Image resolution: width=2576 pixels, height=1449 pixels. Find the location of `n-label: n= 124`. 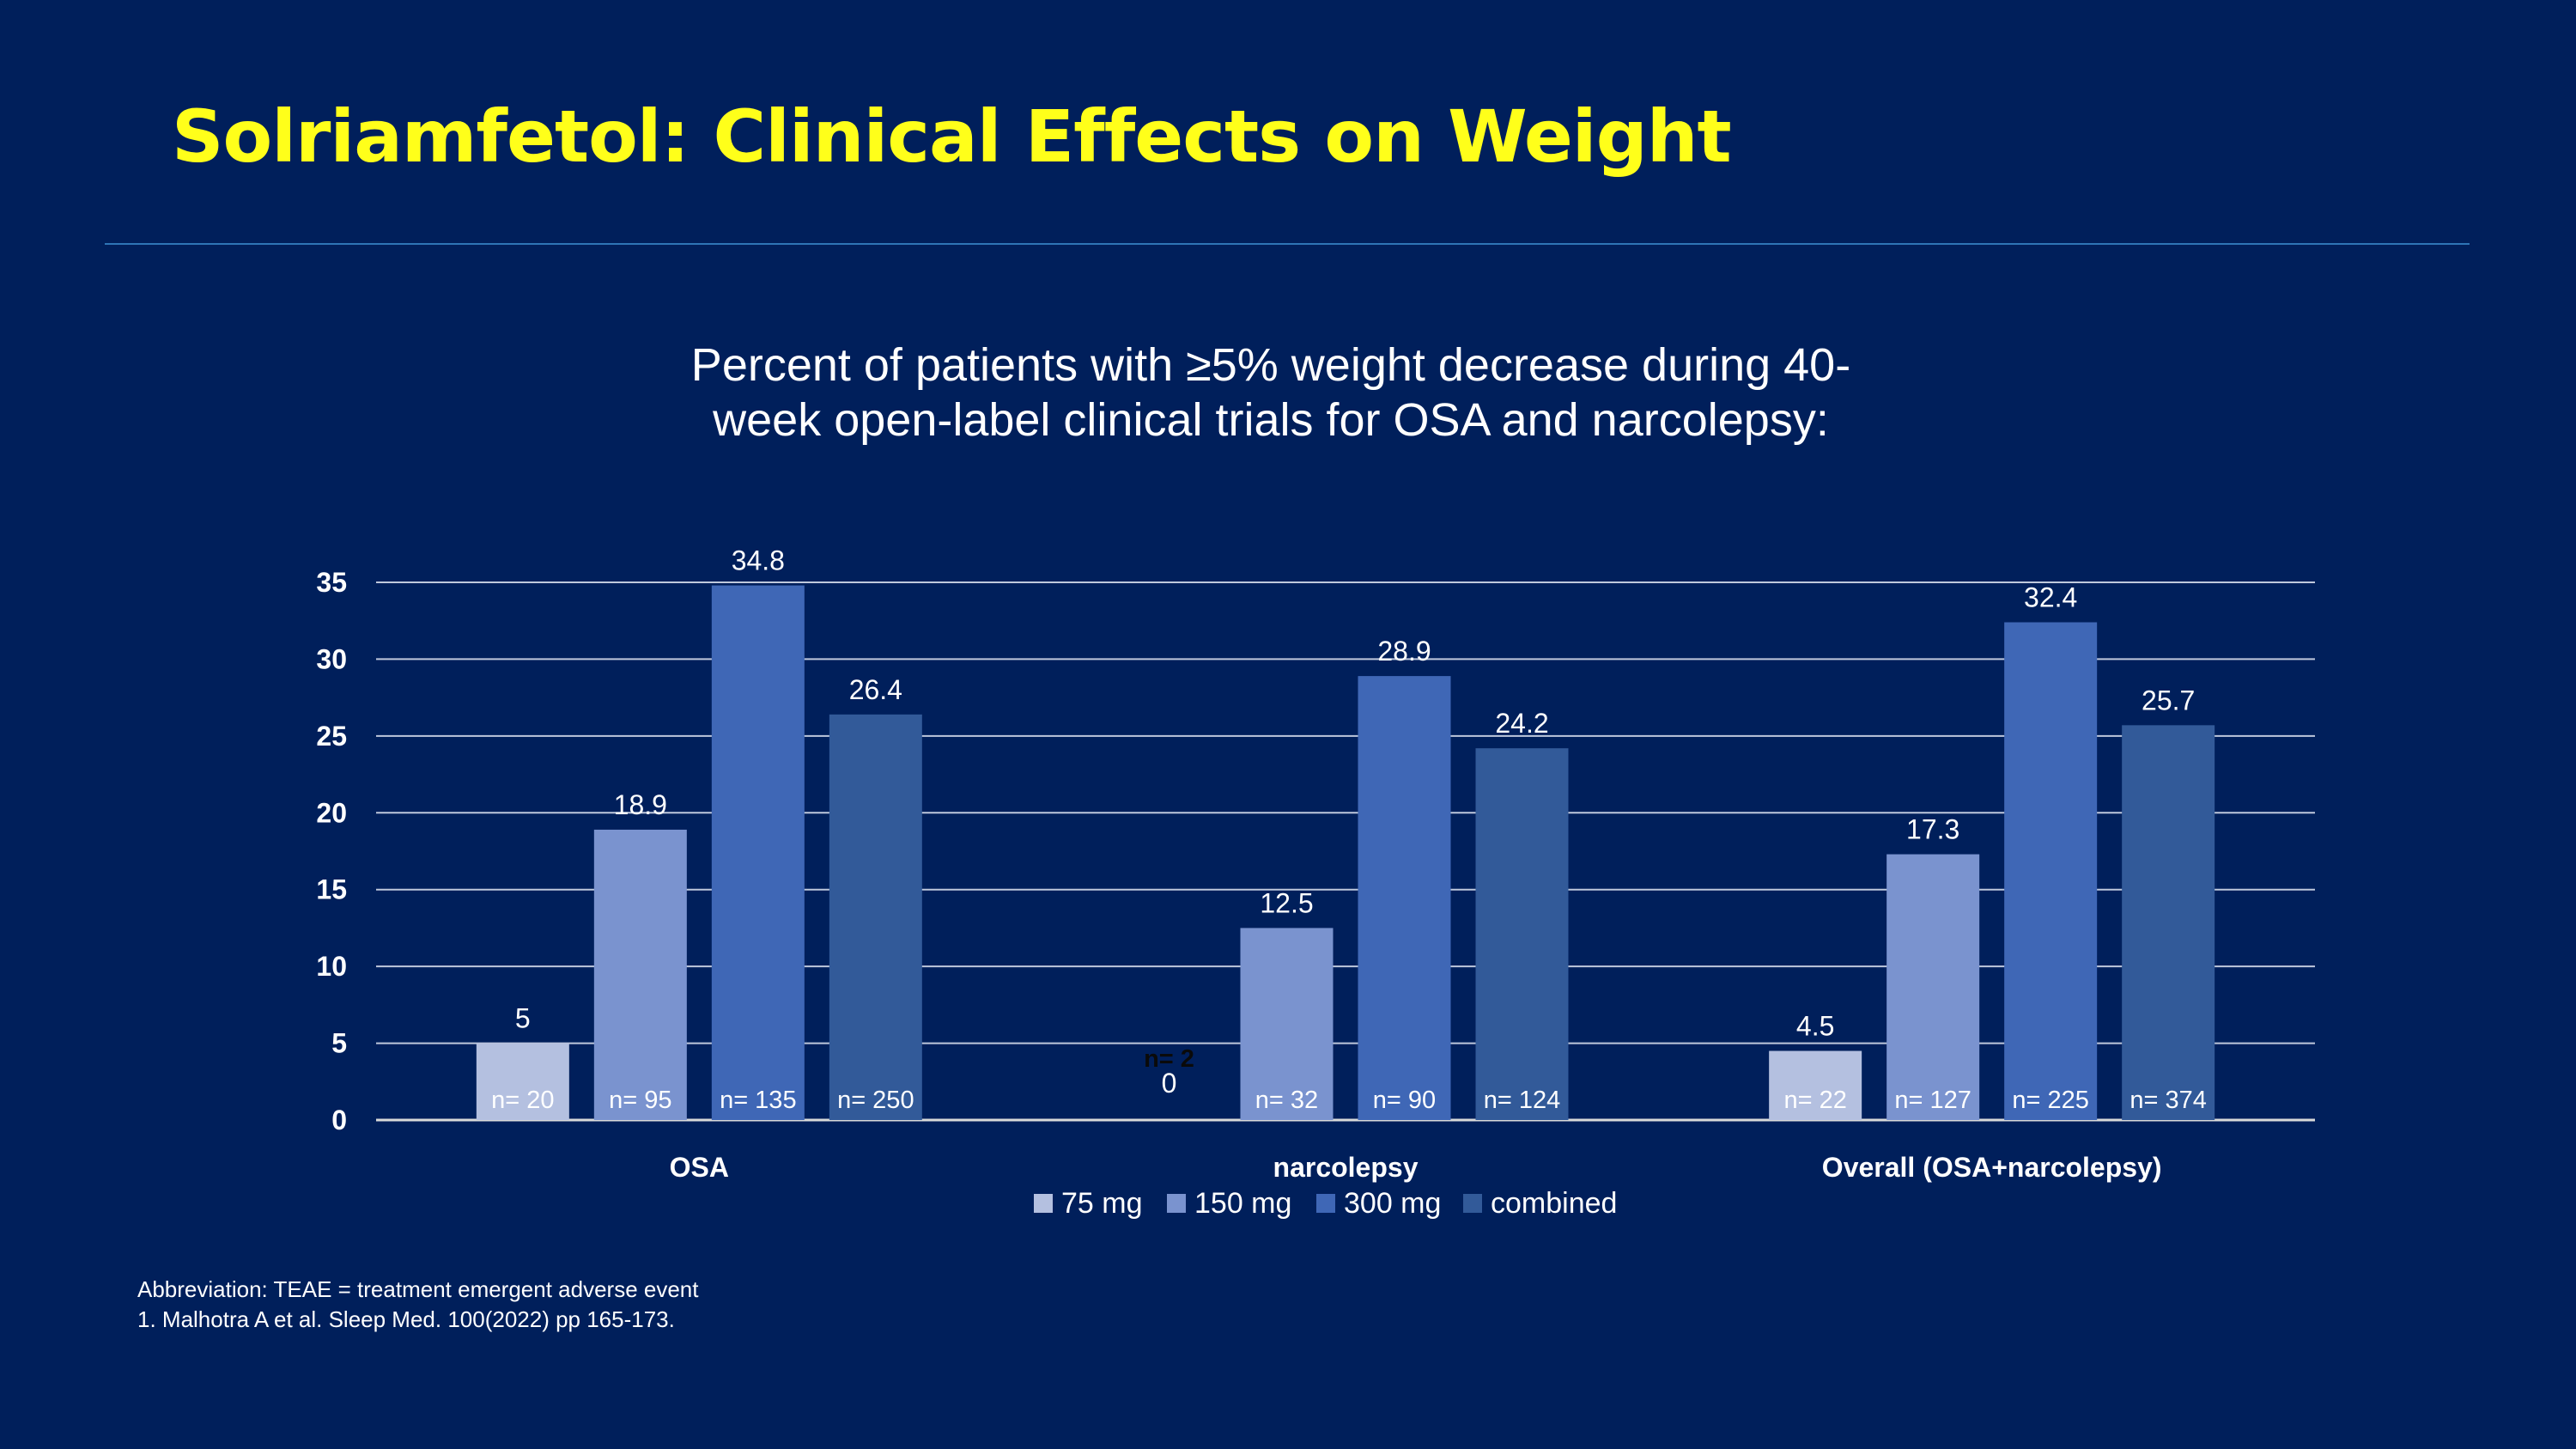

n-label: n= 124 is located at coordinates (1522, 1100).